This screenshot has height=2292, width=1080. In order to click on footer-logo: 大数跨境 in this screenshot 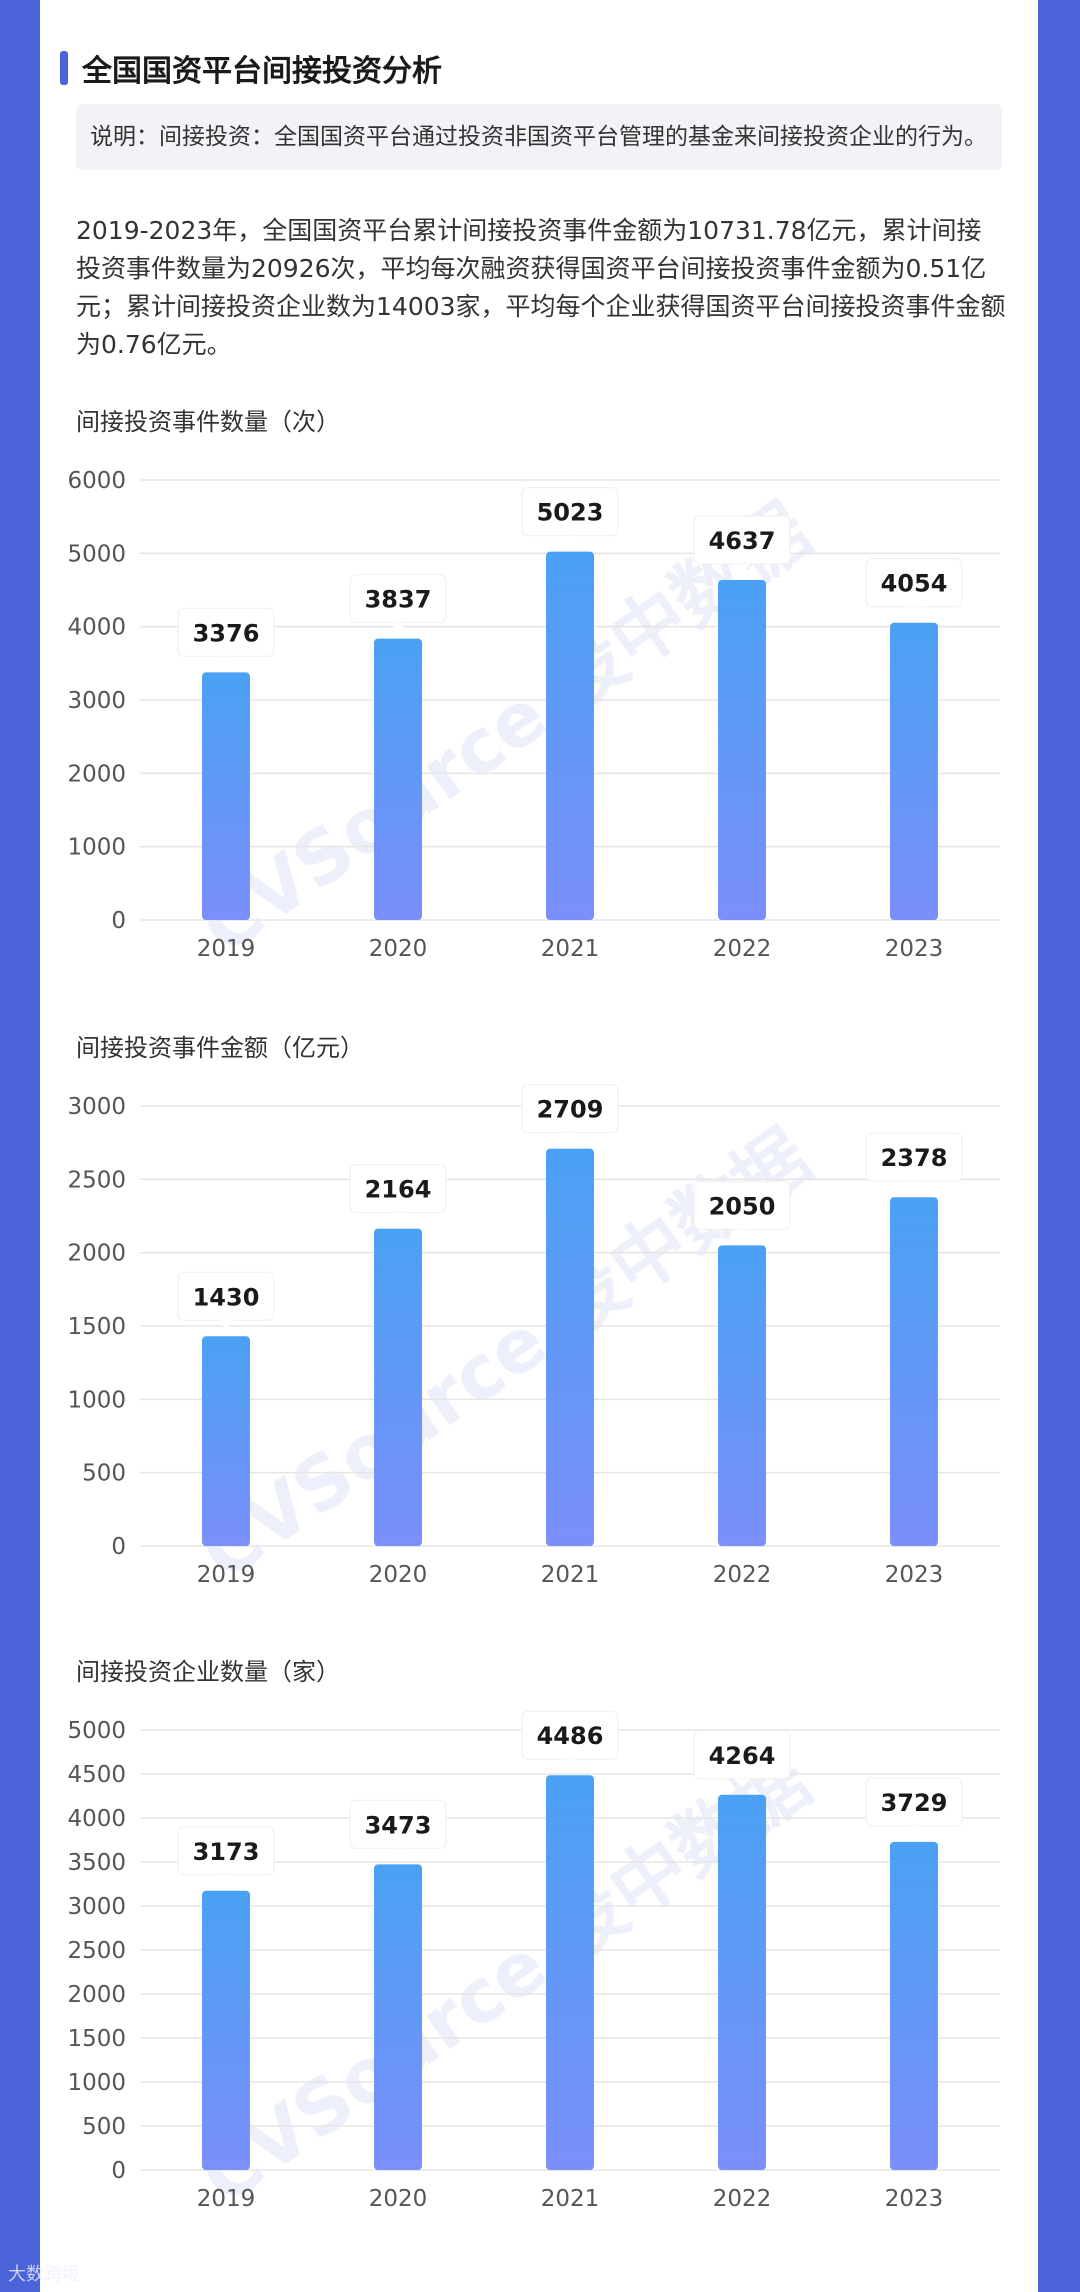, I will do `click(44, 2274)`.